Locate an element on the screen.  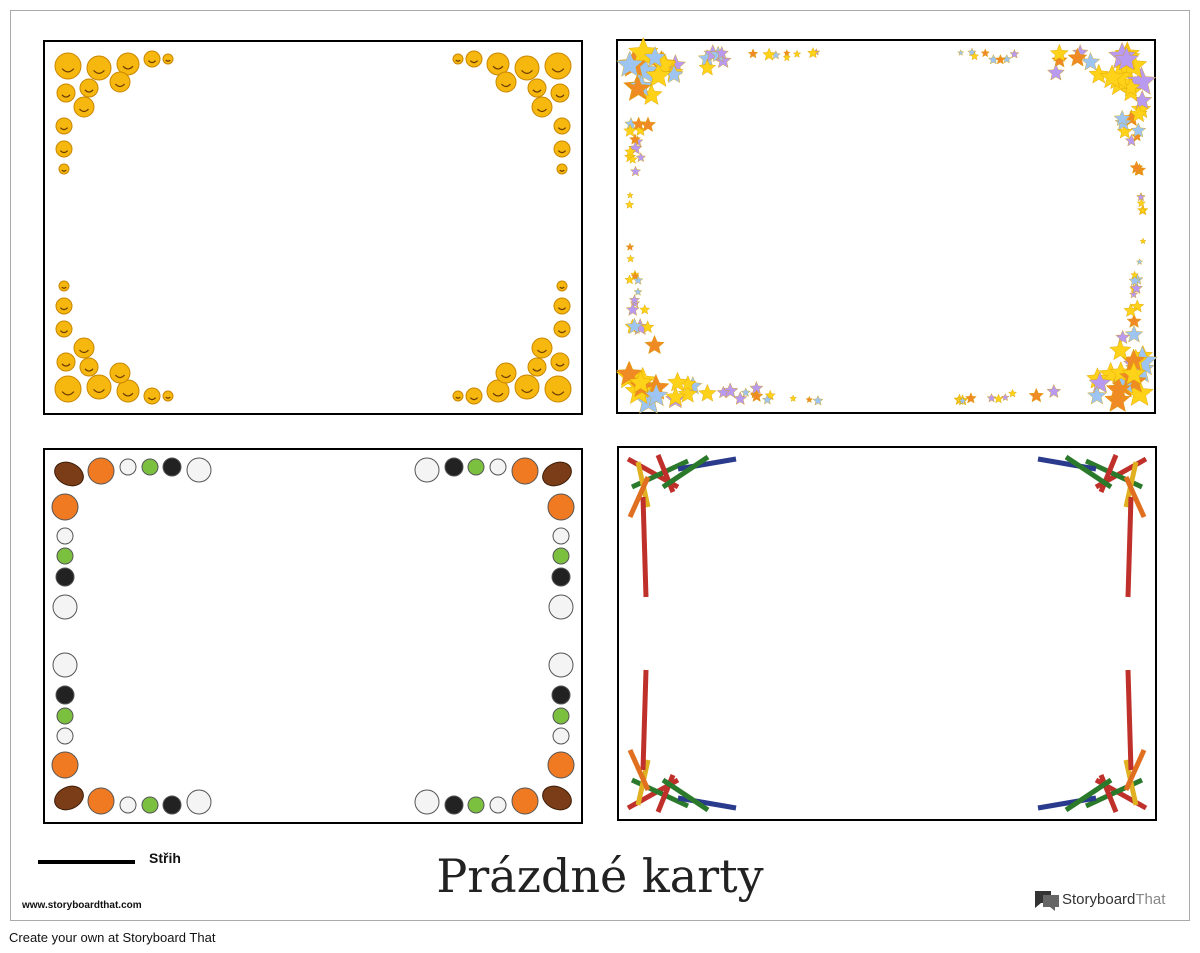
cut-label: Střih is located at coordinates (165, 858).